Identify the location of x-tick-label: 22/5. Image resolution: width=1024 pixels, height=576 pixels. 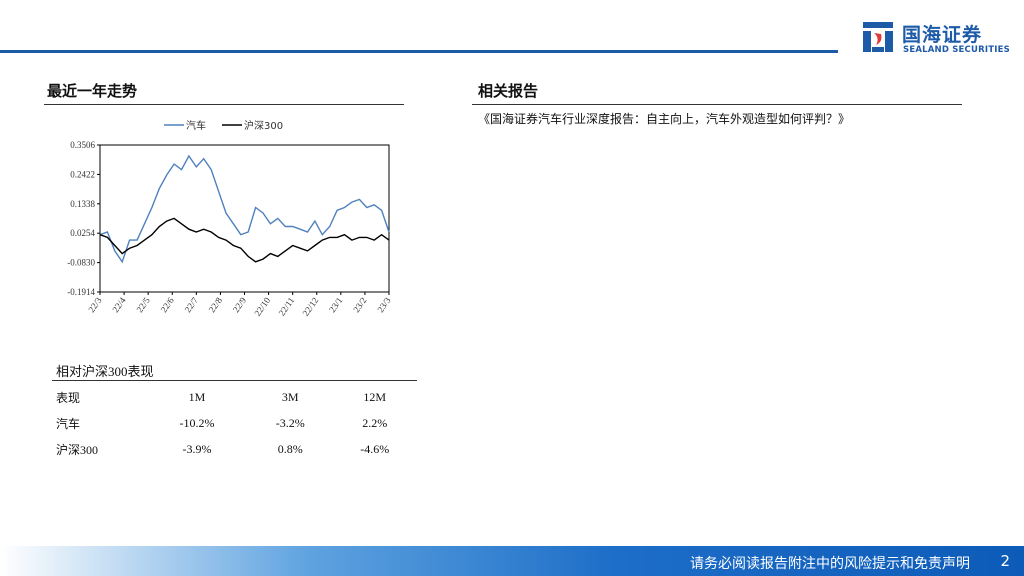
(143, 304).